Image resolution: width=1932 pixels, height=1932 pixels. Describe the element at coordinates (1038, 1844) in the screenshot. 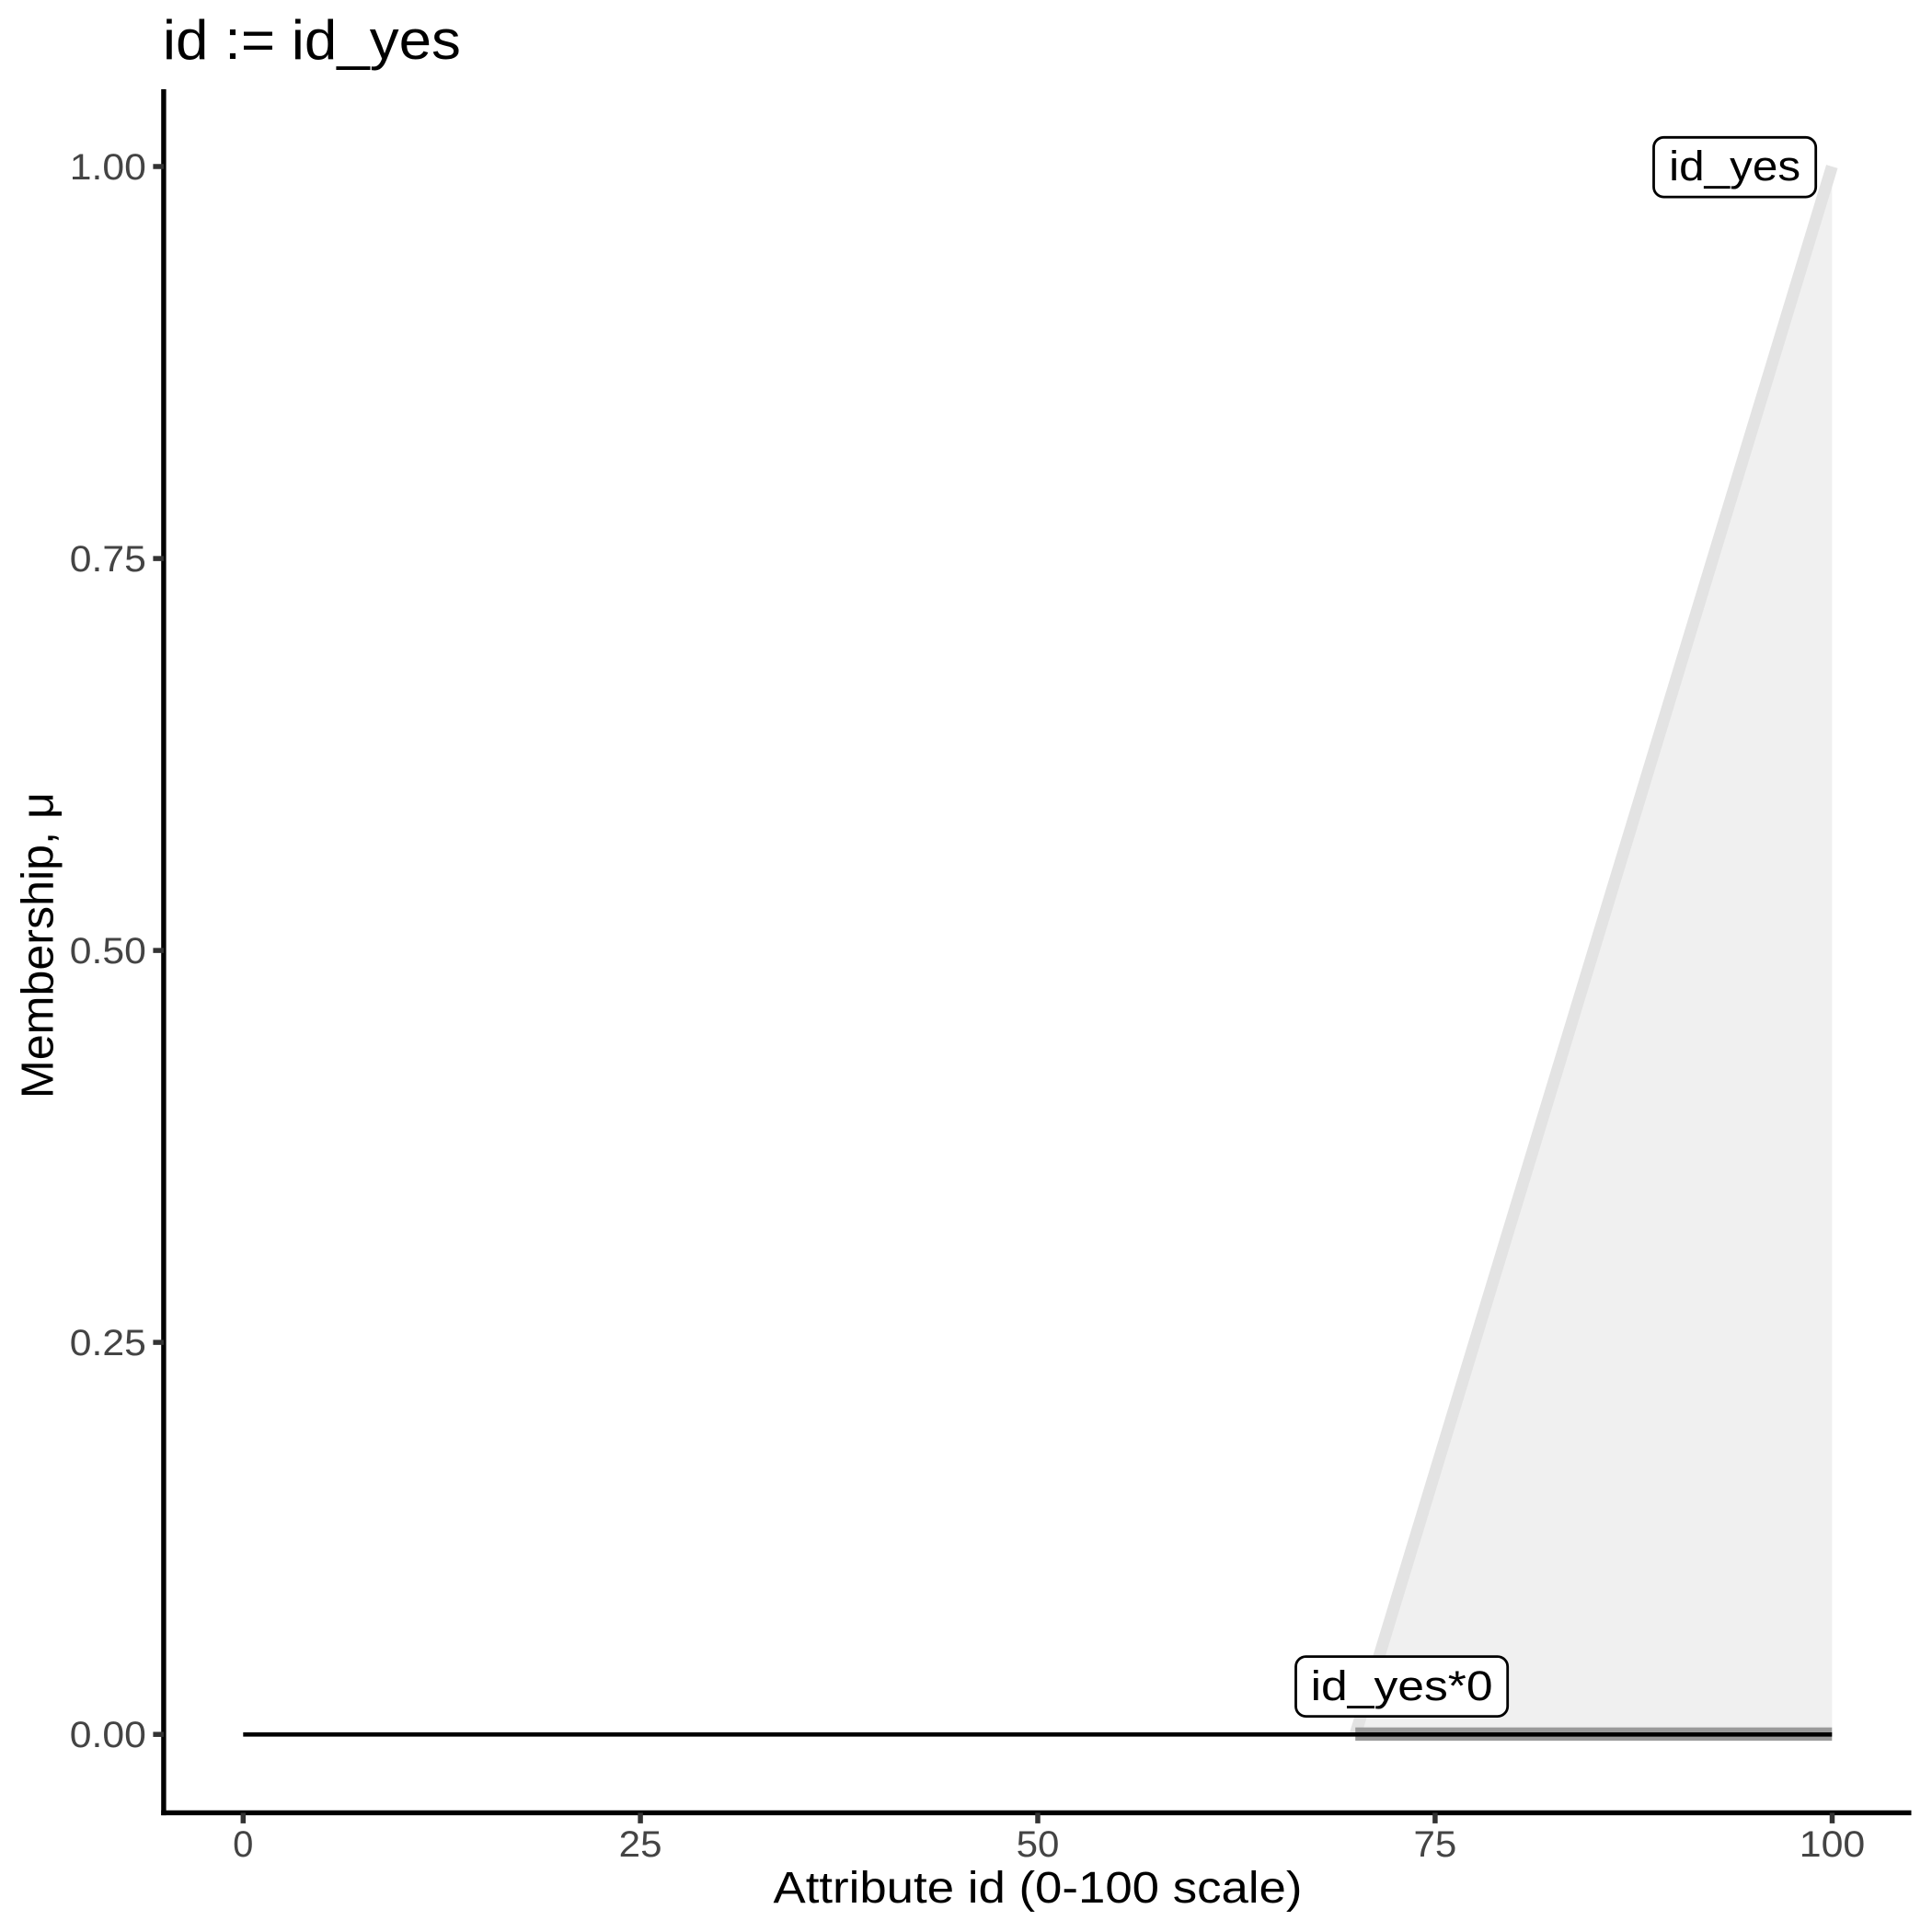

I see `svg-text: 50` at that location.